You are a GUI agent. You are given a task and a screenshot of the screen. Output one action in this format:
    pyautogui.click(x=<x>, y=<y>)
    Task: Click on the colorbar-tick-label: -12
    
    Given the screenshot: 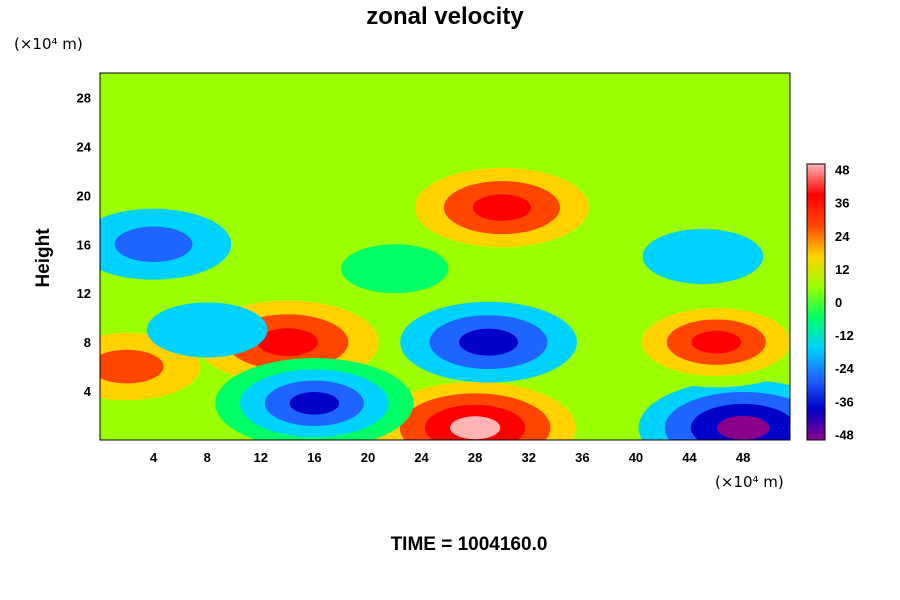 What is the action you would take?
    pyautogui.click(x=844, y=335)
    